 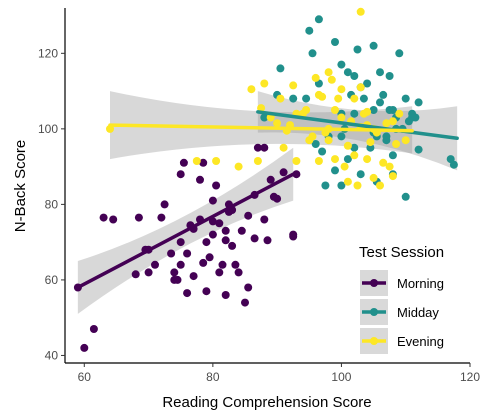 I want to click on x-axis-ticks: 60 80 100 120, so click(x=279, y=373).